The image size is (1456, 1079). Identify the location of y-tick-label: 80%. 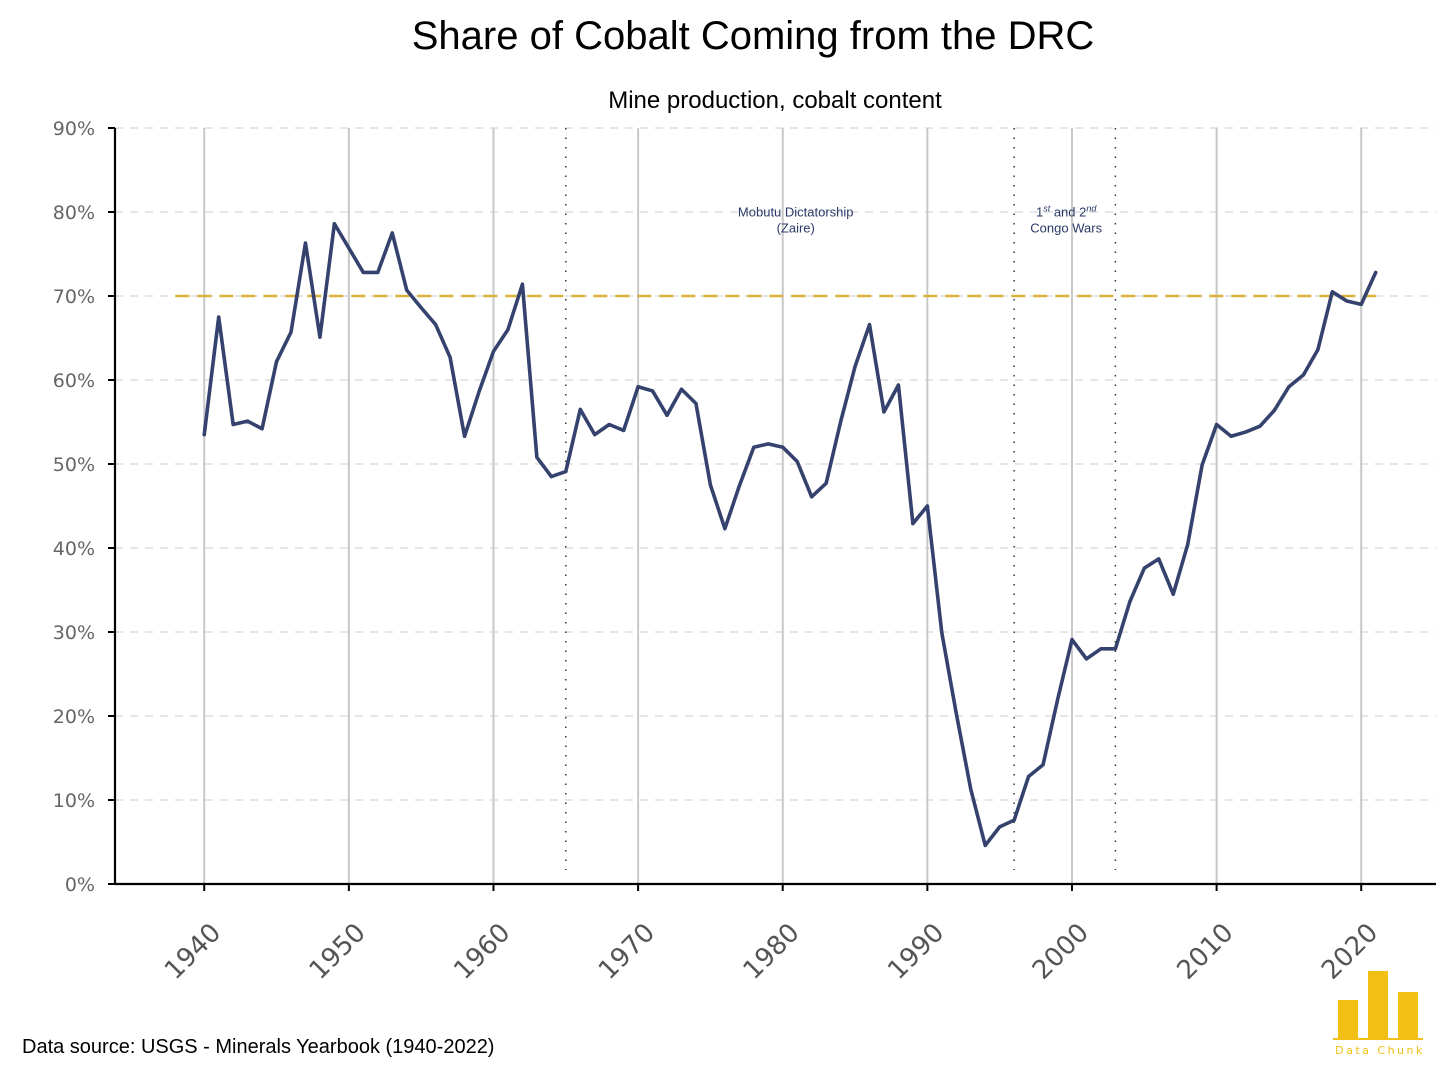
(74, 213).